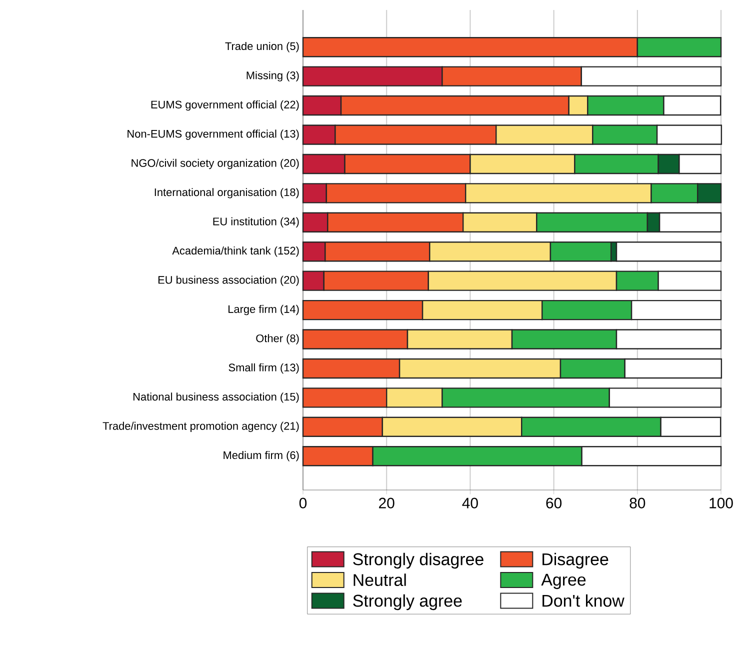 The width and height of the screenshot is (738, 660). I want to click on legend-label: Neutral, so click(380, 580).